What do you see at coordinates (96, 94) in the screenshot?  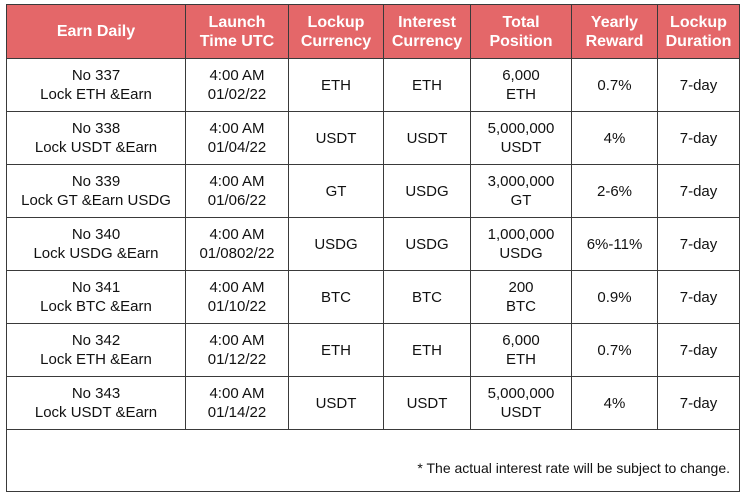 I see `product-name: Lock ETH &Earn` at bounding box center [96, 94].